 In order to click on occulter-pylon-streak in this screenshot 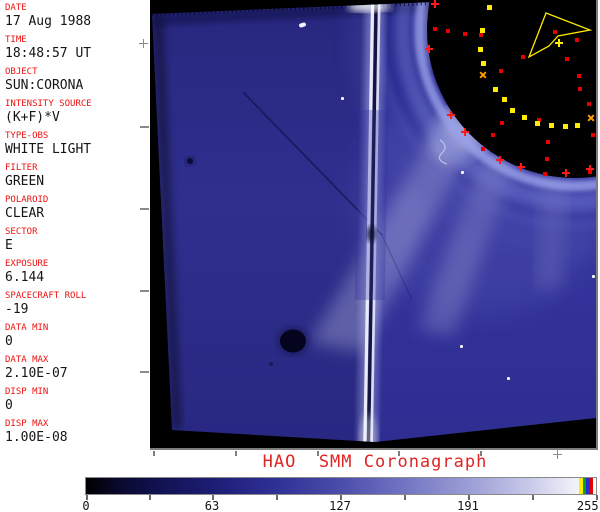, I will do `click(369, 221)`.